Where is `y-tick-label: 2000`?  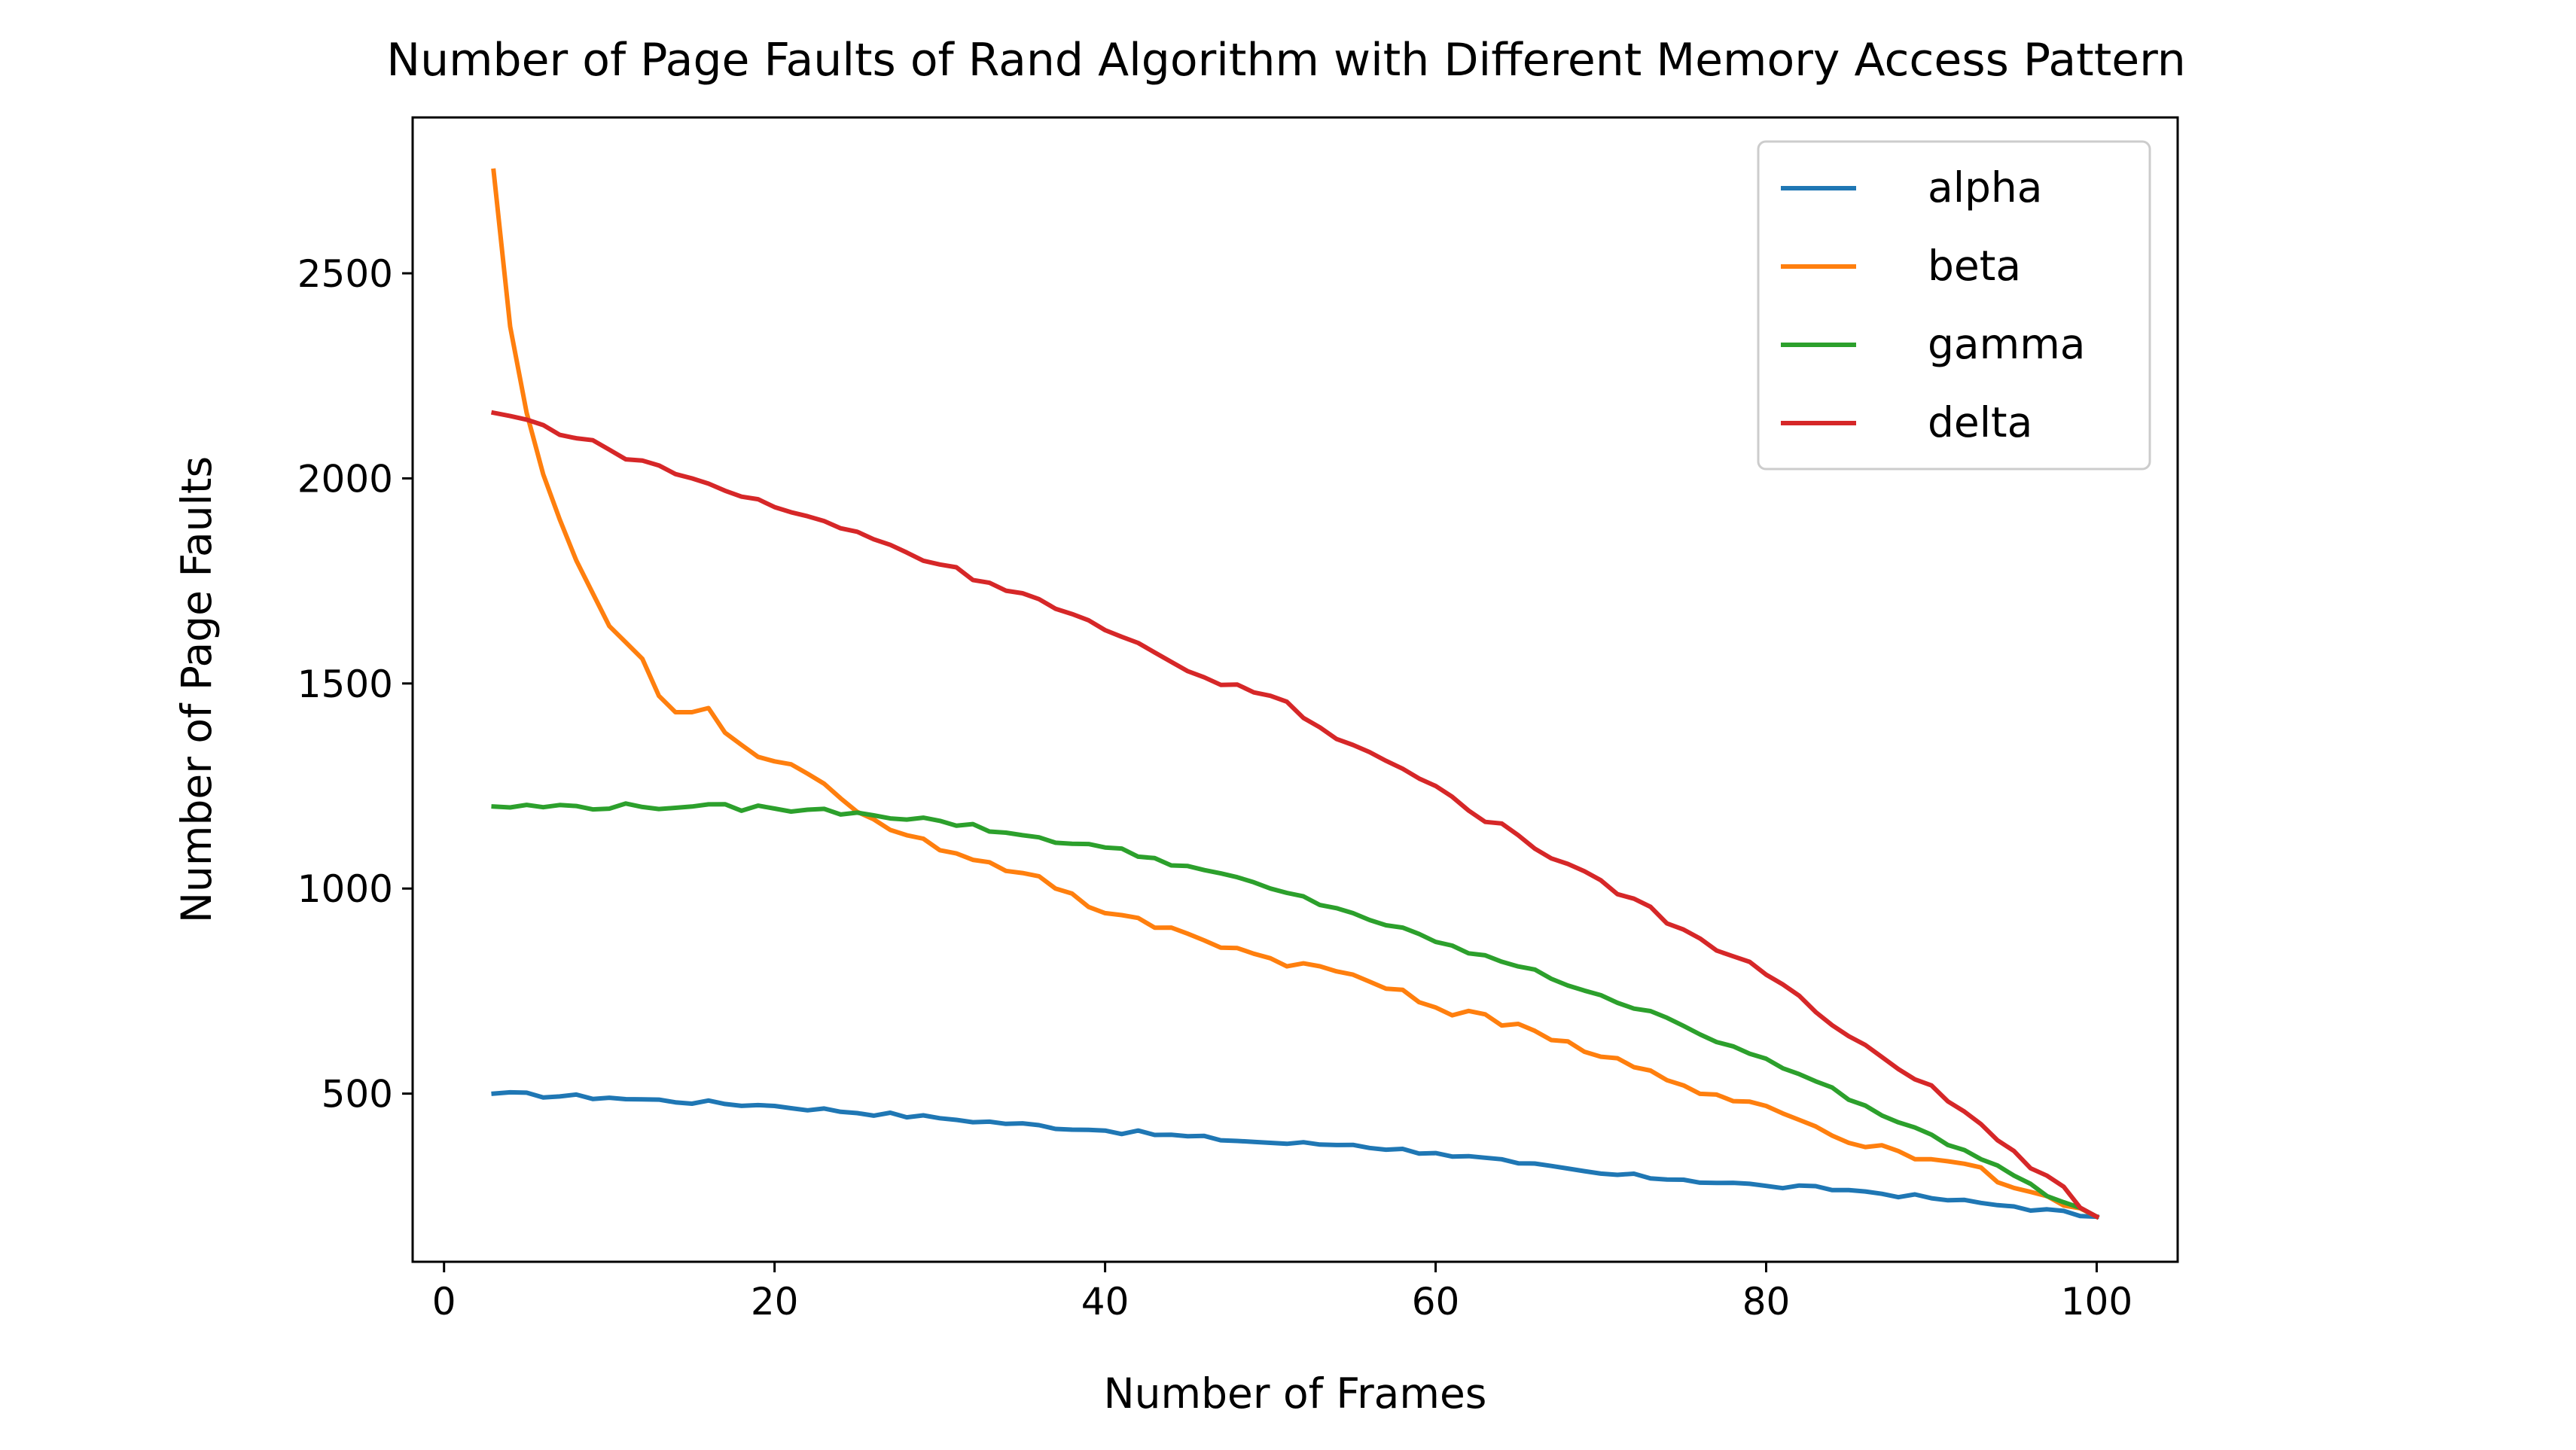 y-tick-label: 2000 is located at coordinates (345, 479).